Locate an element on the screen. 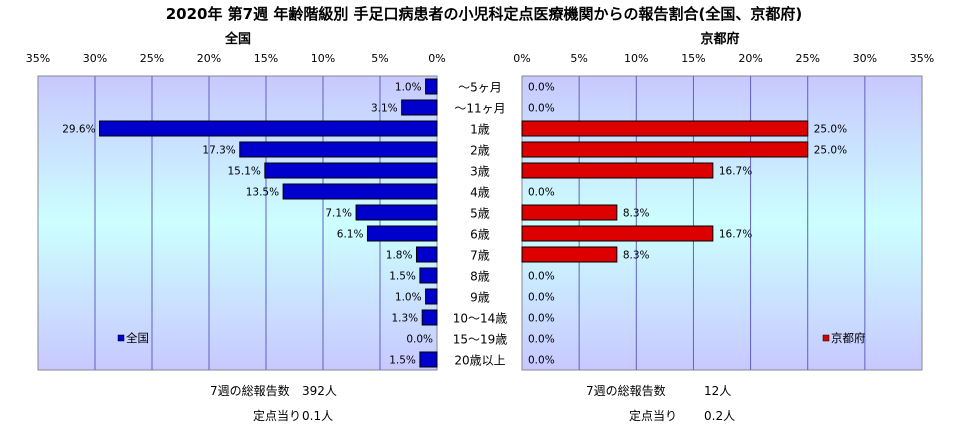 The height and width of the screenshot is (430, 968). national-tick-label: 35% is located at coordinates (38, 58).